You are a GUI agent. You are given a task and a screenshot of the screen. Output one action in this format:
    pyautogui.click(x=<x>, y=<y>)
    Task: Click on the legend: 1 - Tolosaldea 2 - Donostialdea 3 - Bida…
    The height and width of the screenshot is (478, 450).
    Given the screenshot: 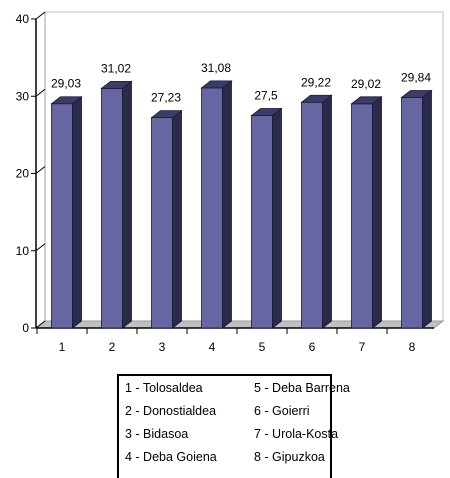 What is the action you would take?
    pyautogui.click(x=233, y=426)
    